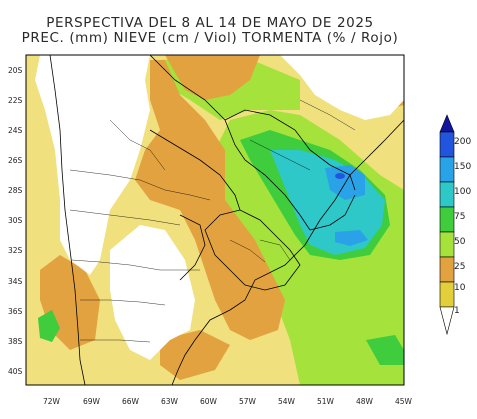 This screenshot has width=477, height=419. What do you see at coordinates (462, 192) in the screenshot?
I see `legend-label-100: 100` at bounding box center [462, 192].